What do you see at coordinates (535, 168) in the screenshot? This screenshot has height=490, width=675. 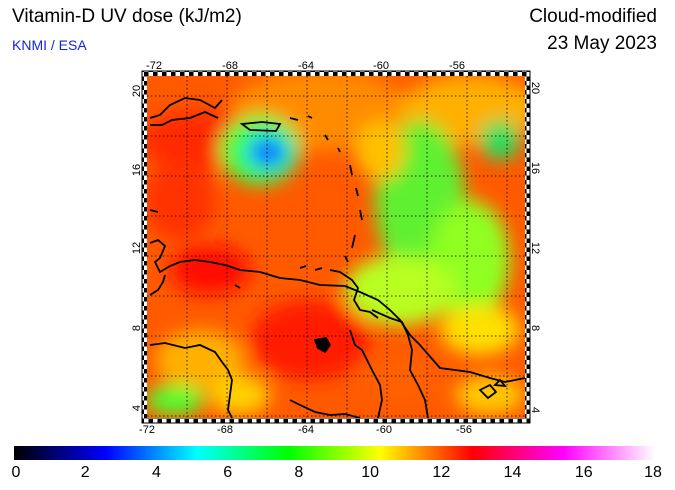 I see `lat-tick-right: 16` at bounding box center [535, 168].